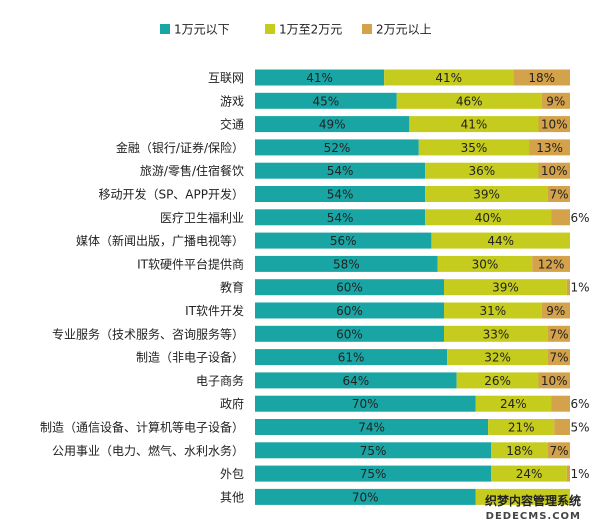 Image resolution: width=589 pixels, height=530 pixels. Describe the element at coordinates (579, 288) in the screenshot. I see `data-label: 1%` at that location.